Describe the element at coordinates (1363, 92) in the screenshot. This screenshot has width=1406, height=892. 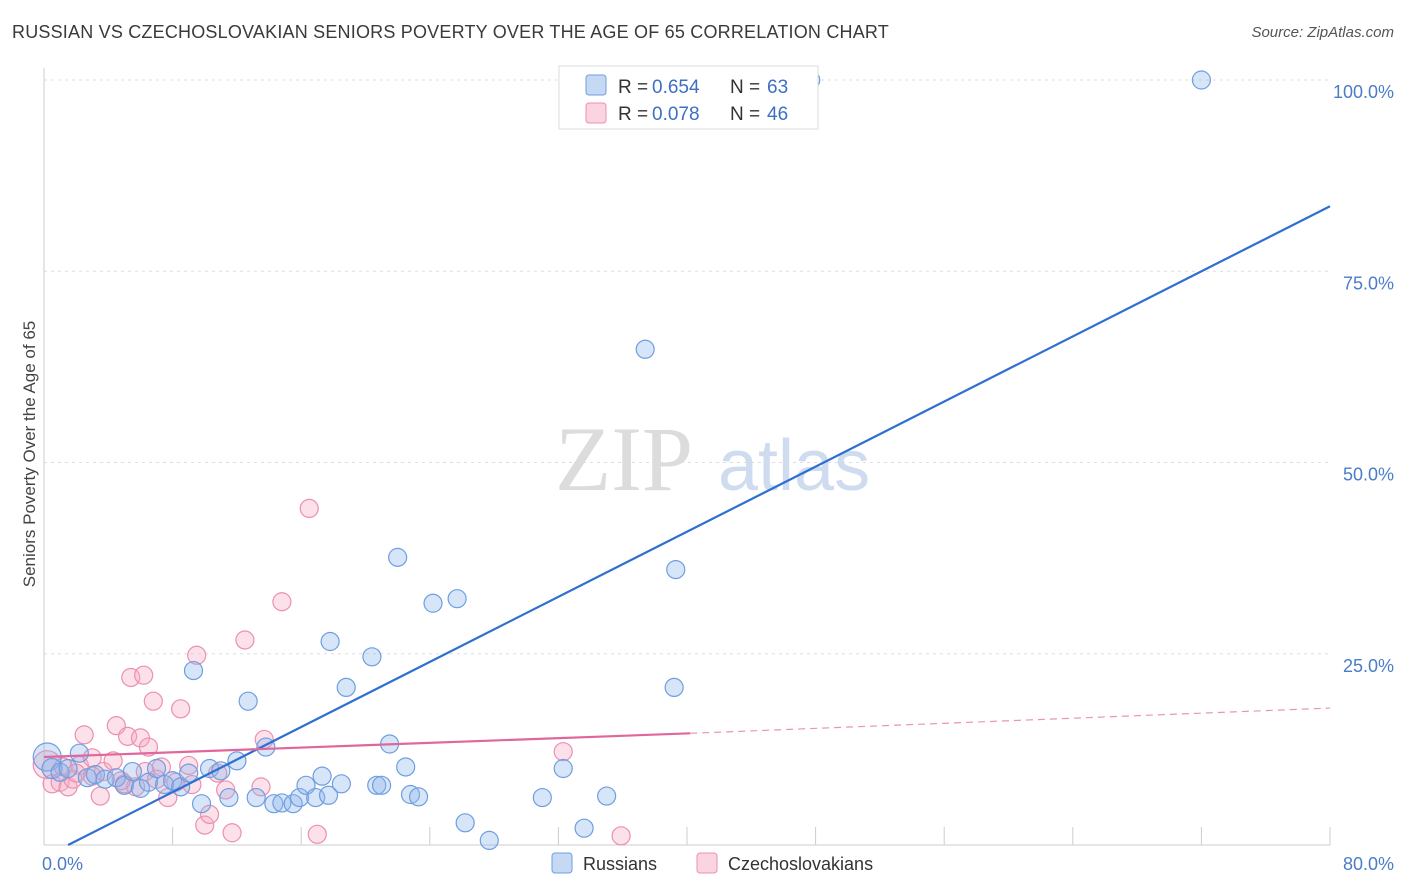
I see `y-tick-label: 100.0%` at that location.